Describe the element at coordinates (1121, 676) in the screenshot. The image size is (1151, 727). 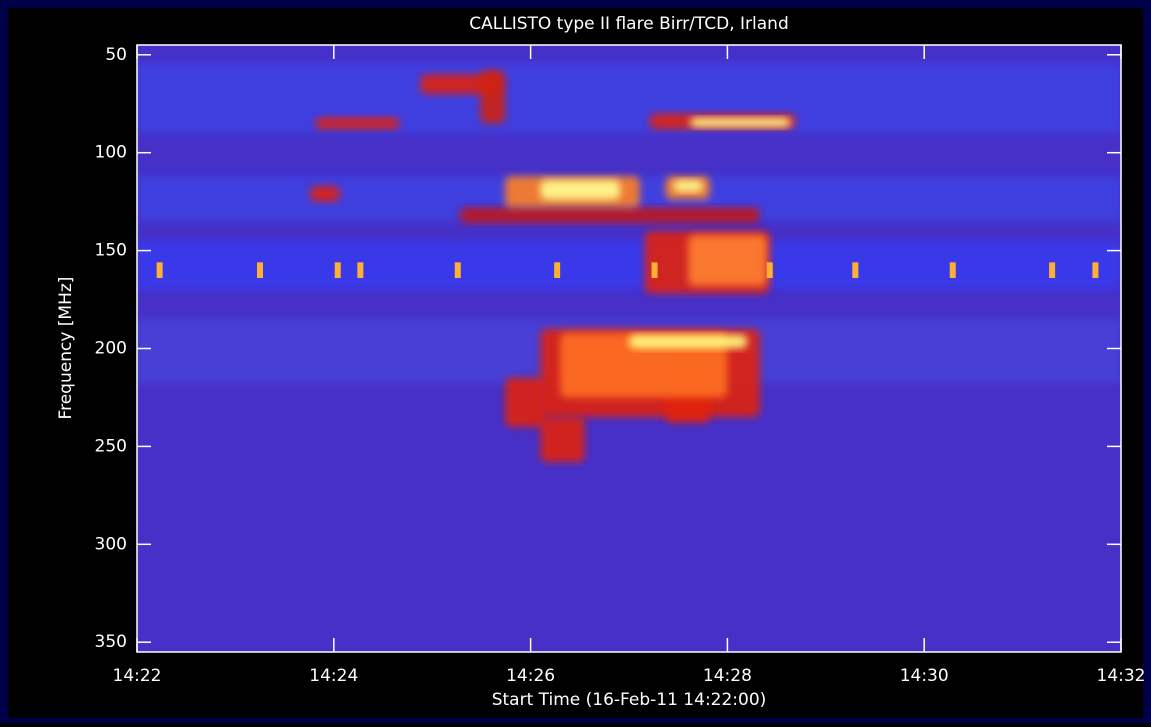
I see `x-tick-label: 14:32` at that location.